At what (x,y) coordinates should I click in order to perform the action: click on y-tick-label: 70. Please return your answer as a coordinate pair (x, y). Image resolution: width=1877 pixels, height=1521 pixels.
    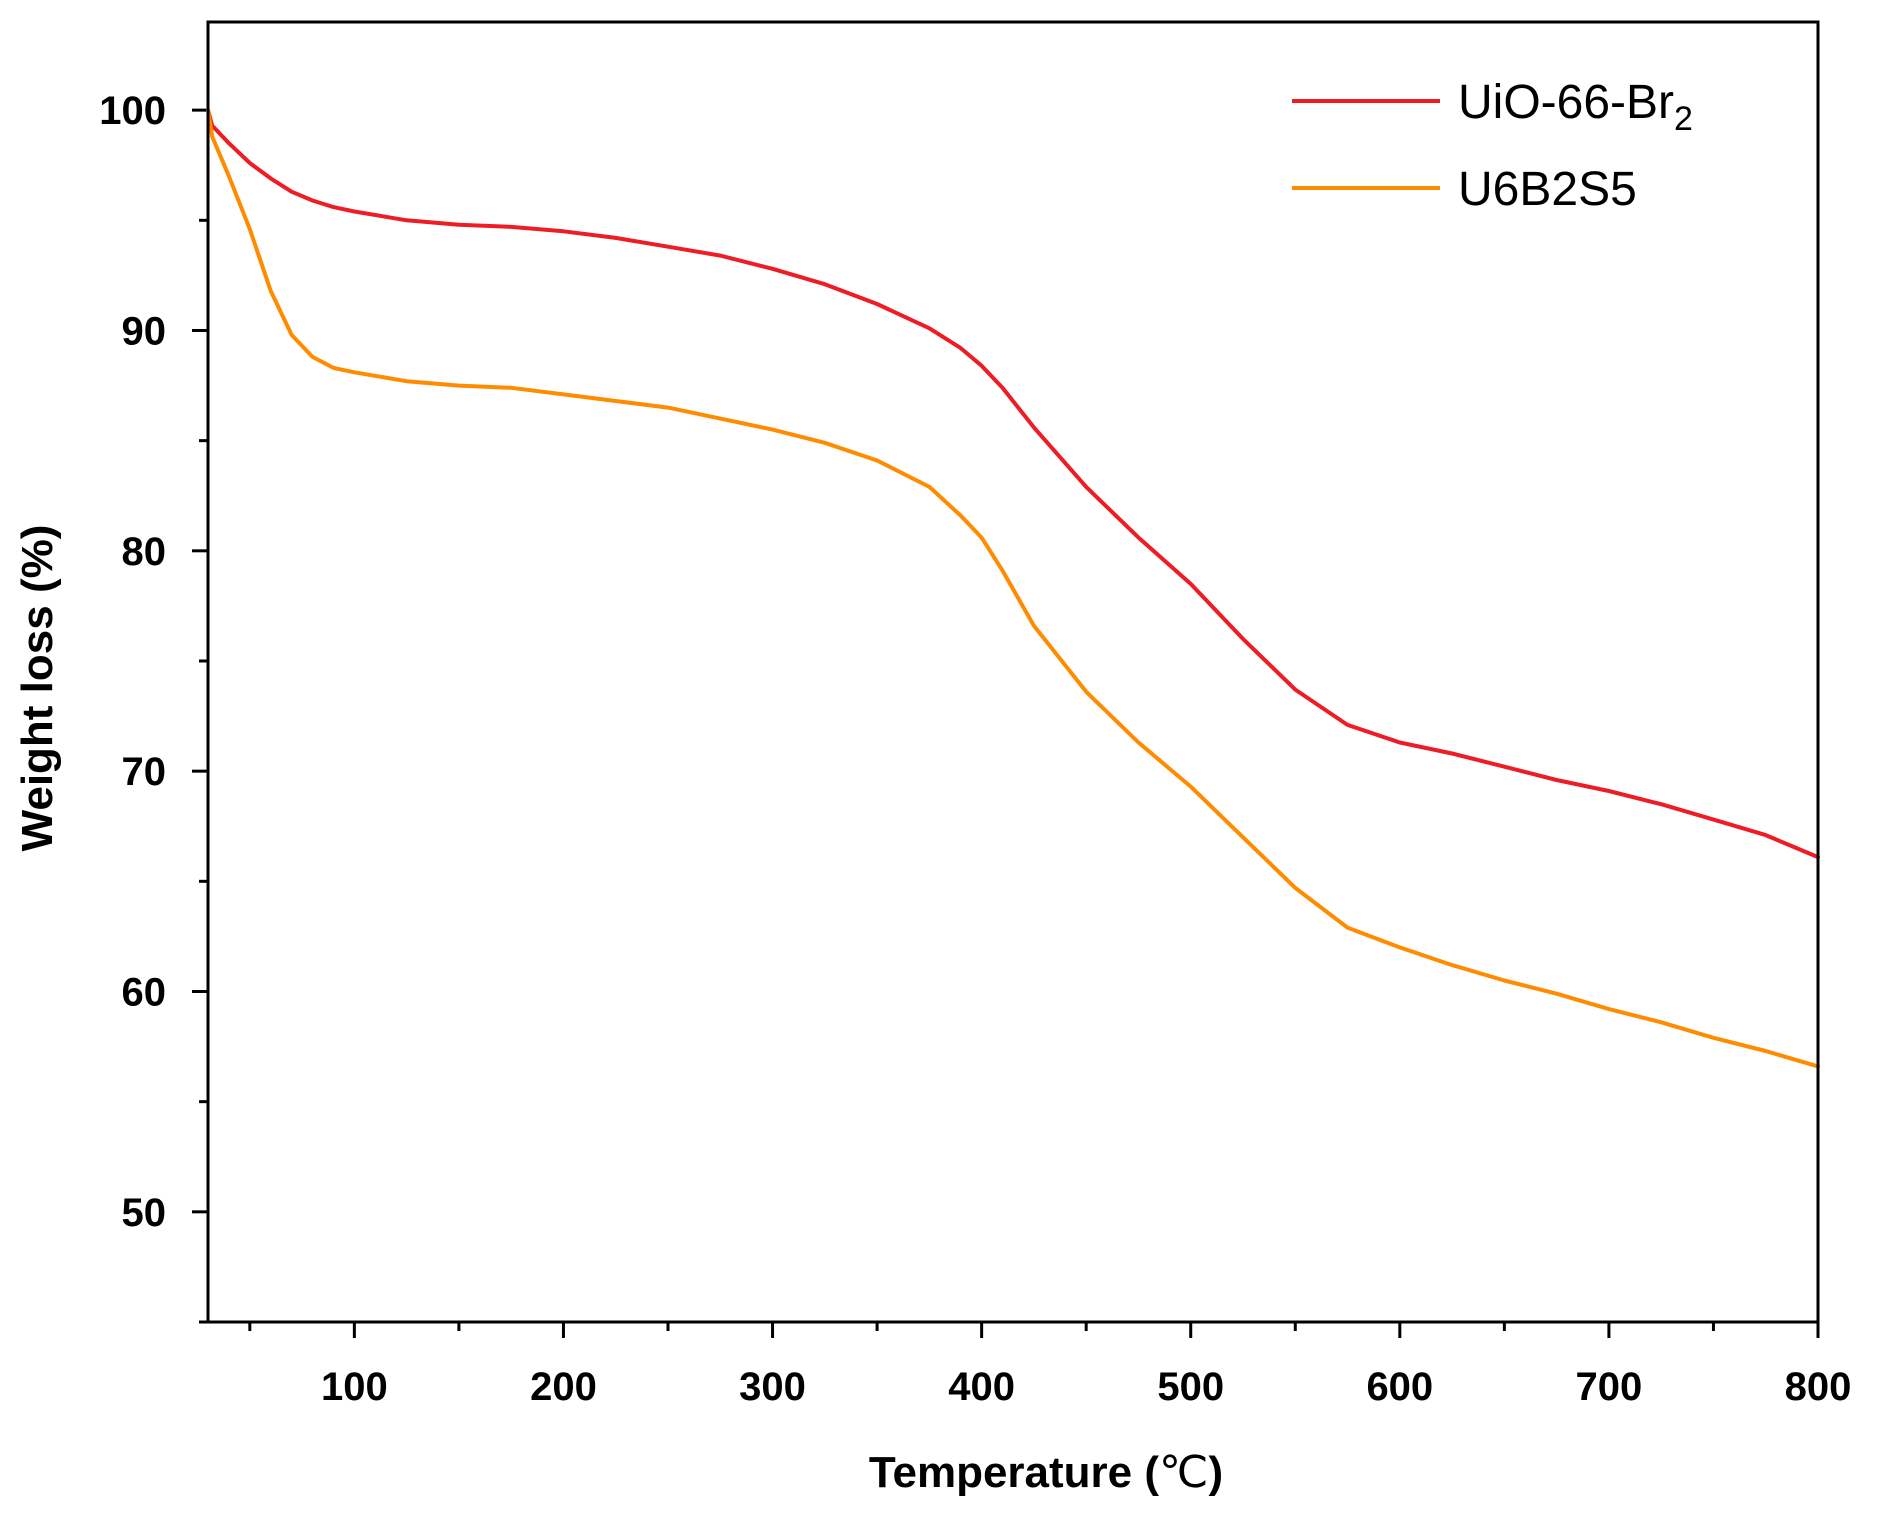
    Looking at the image, I should click on (144, 772).